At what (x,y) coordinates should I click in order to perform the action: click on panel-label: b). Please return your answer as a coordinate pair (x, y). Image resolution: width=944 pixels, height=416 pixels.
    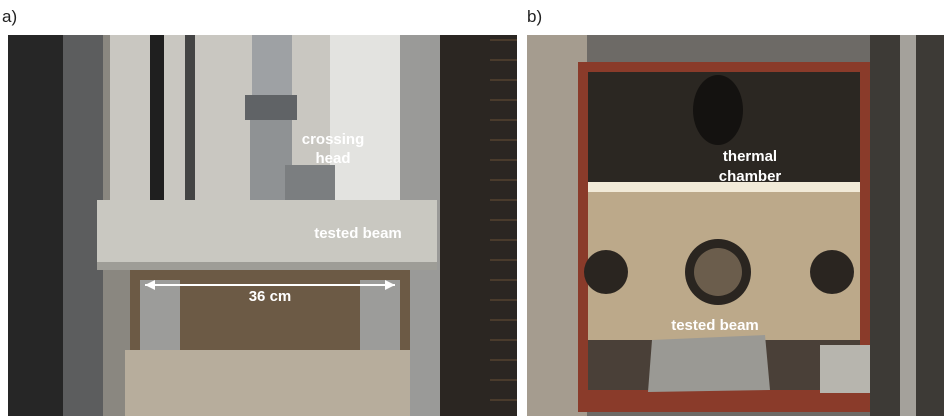
    Looking at the image, I should click on (534, 16).